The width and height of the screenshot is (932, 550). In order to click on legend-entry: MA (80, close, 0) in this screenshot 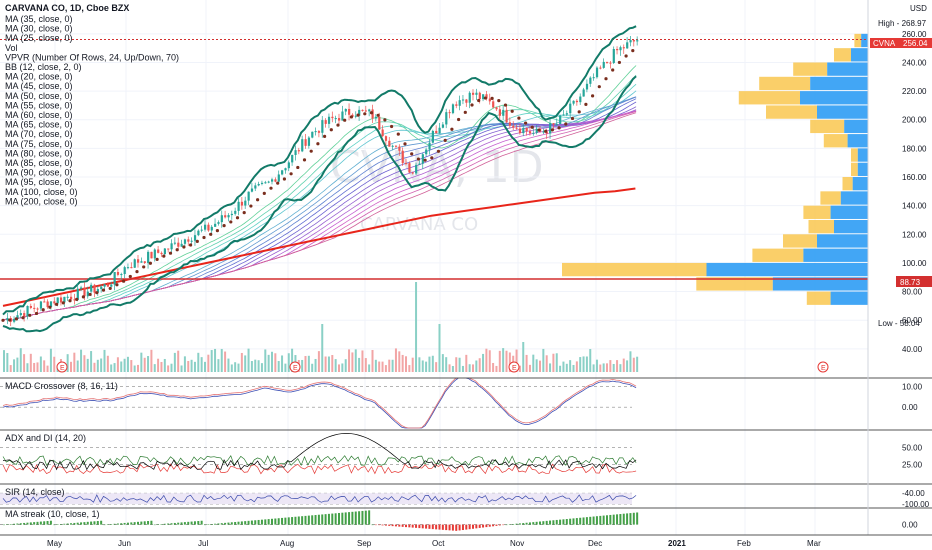, I will do `click(39, 153)`.